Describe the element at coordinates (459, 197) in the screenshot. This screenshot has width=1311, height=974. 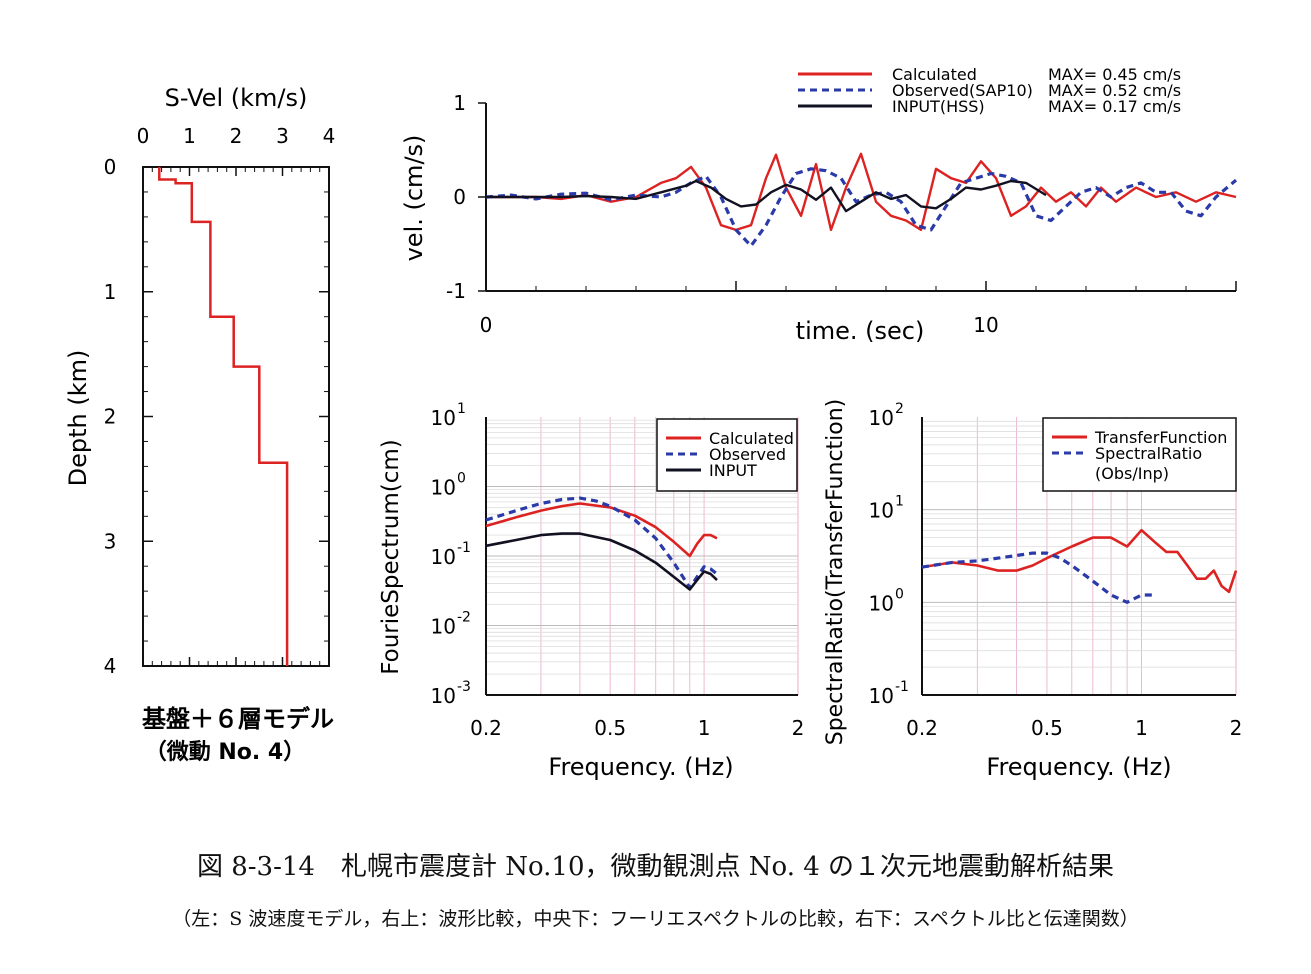
I see `waveform-y-tick-label: 0` at that location.